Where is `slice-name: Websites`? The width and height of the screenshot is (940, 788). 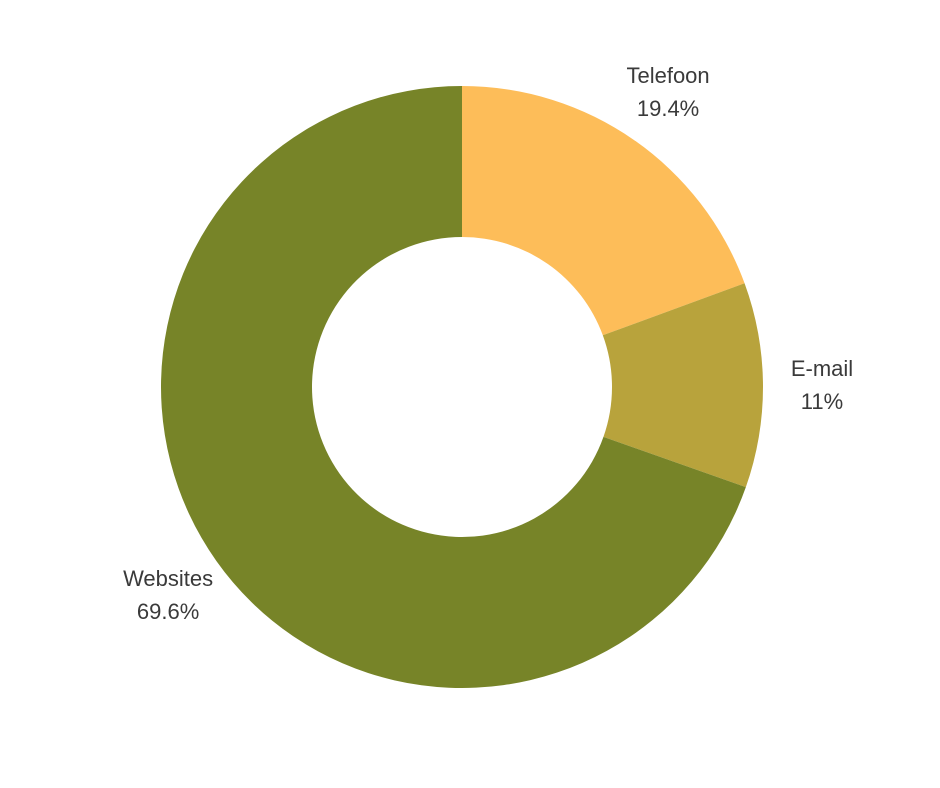 slice-name: Websites is located at coordinates (168, 578).